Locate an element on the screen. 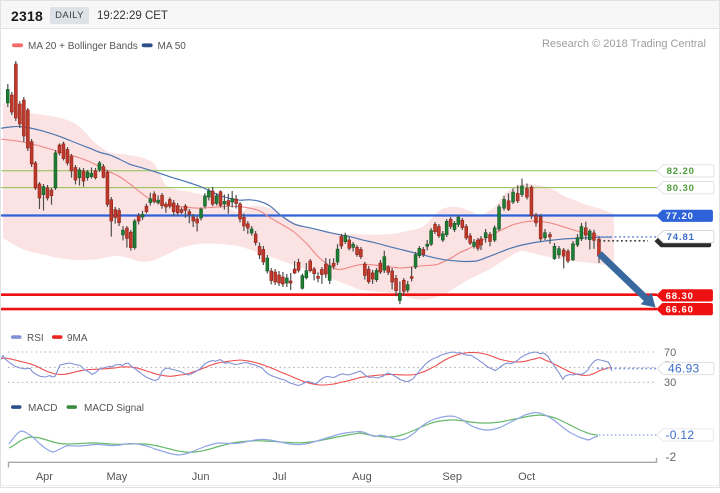  svg-text: MA 20 + Bollinger Bands is located at coordinates (83, 46).